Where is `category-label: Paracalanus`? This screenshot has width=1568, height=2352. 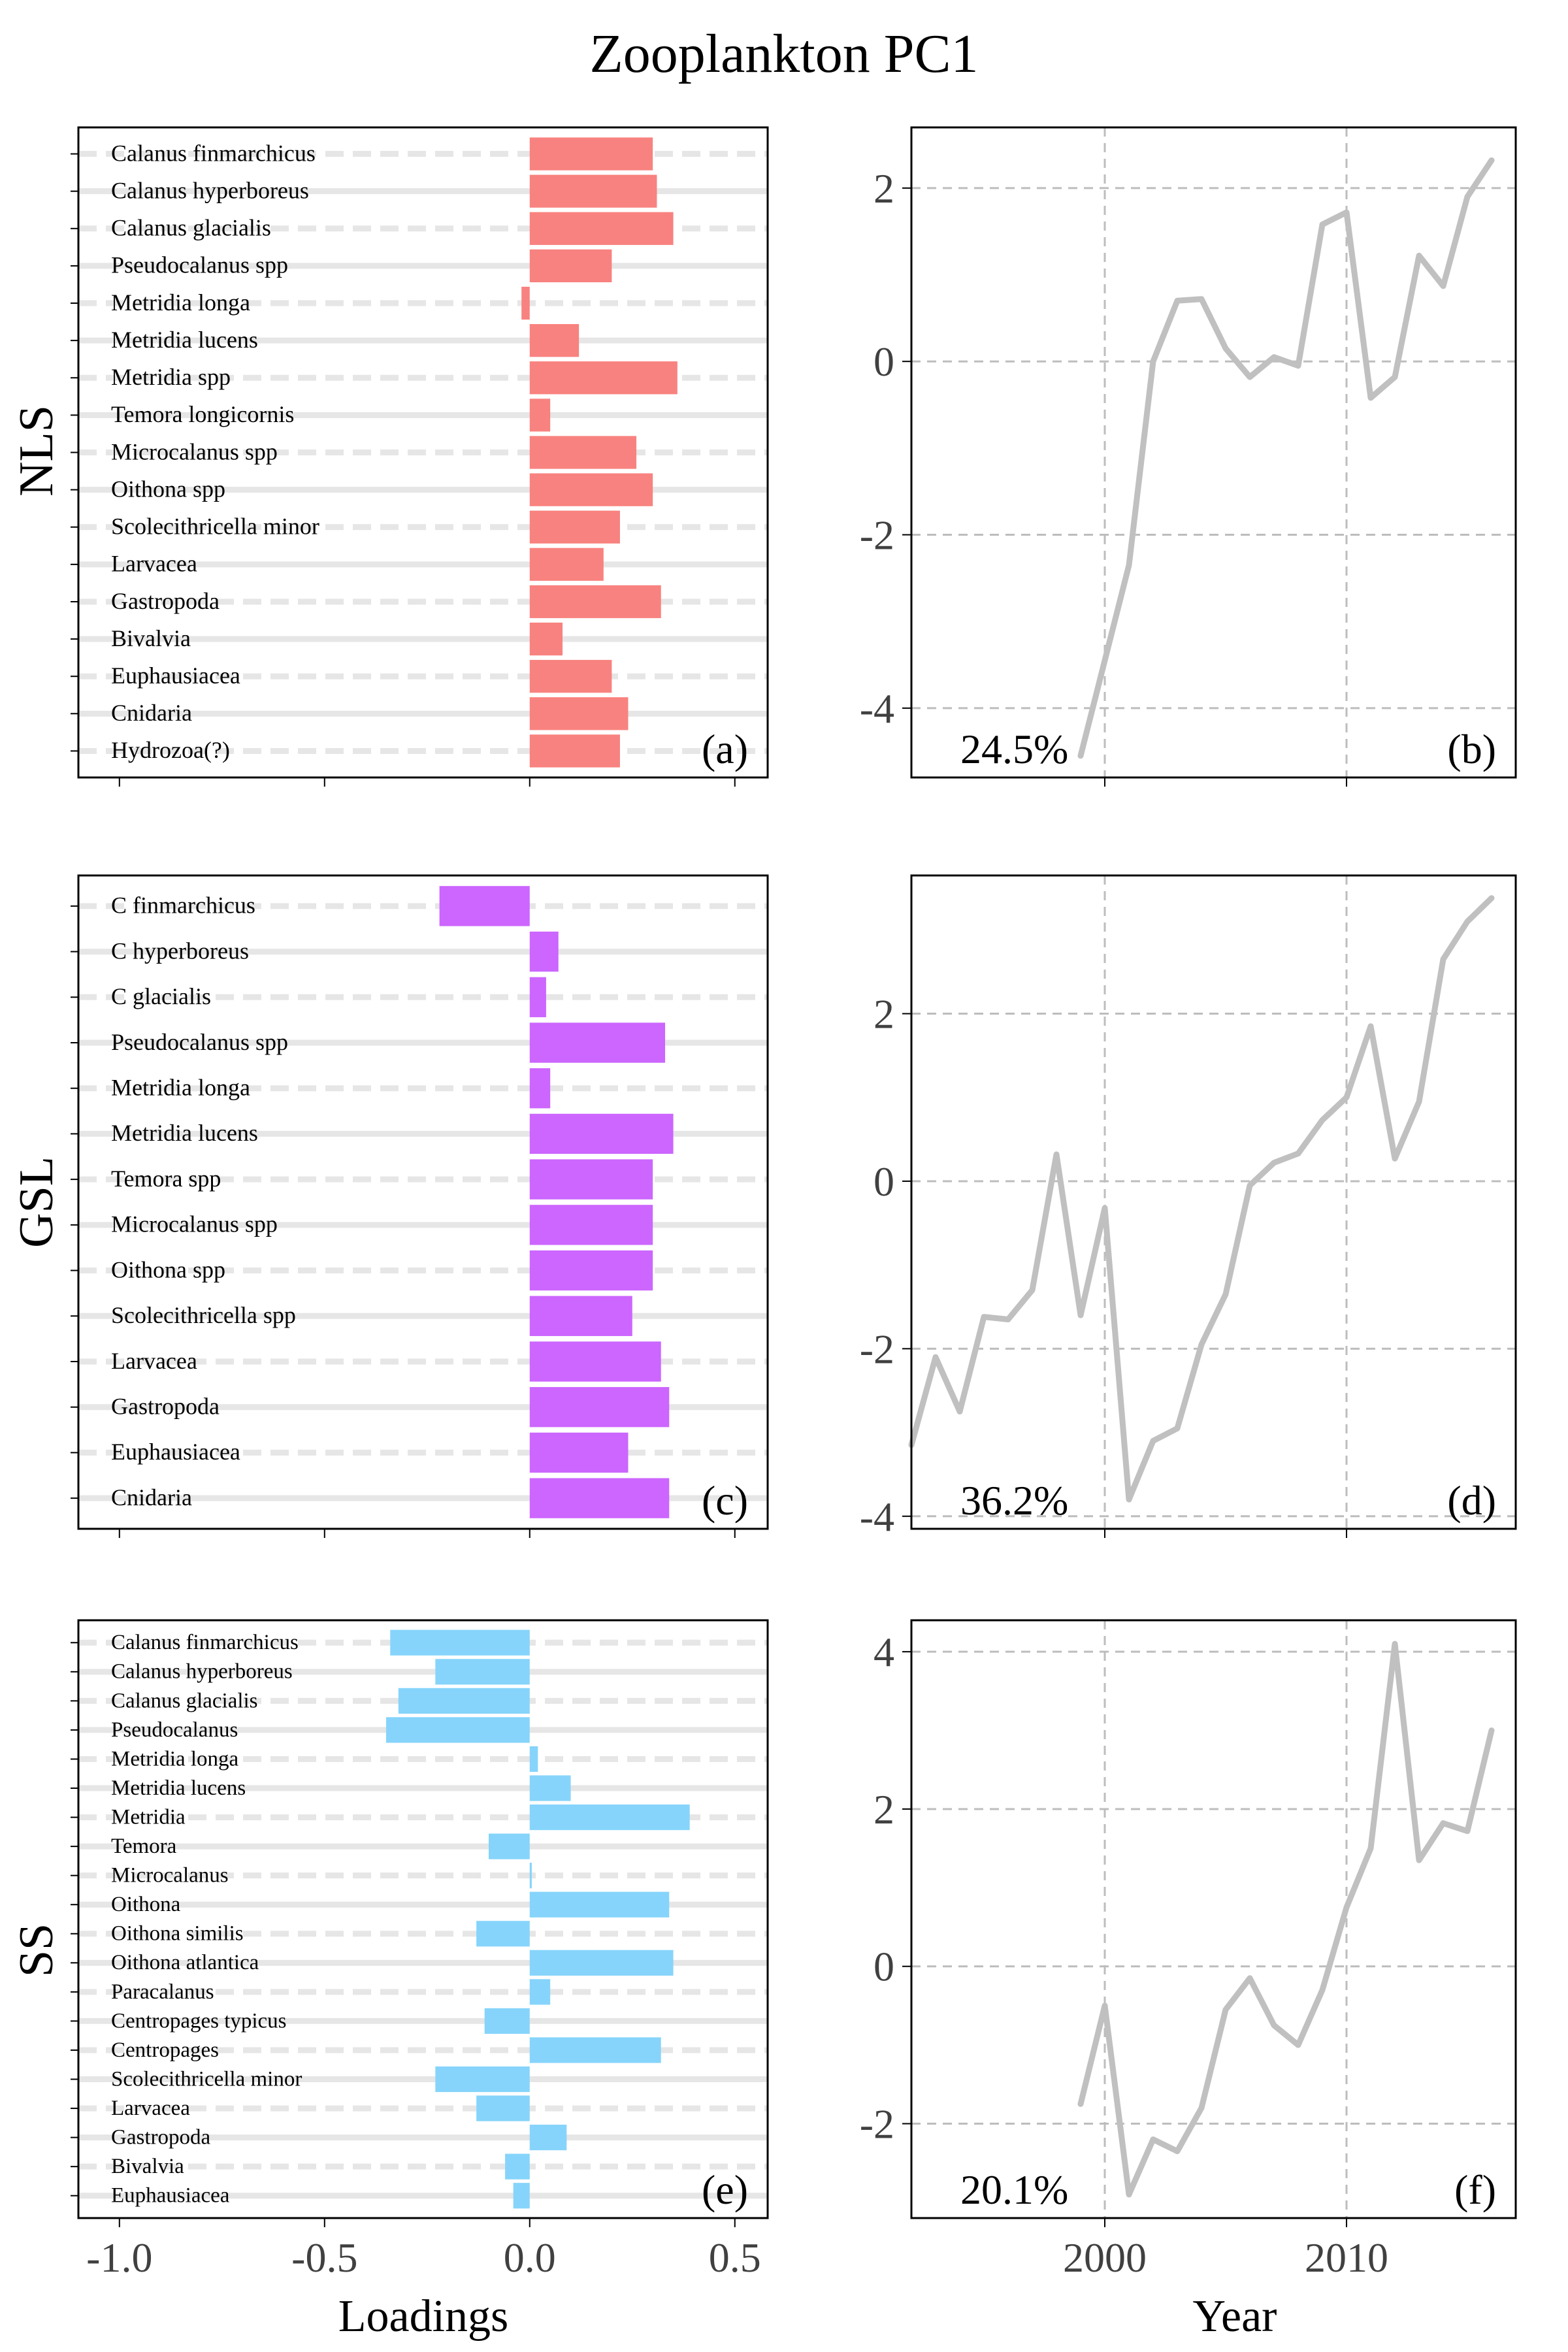 category-label: Paracalanus is located at coordinates (162, 1992).